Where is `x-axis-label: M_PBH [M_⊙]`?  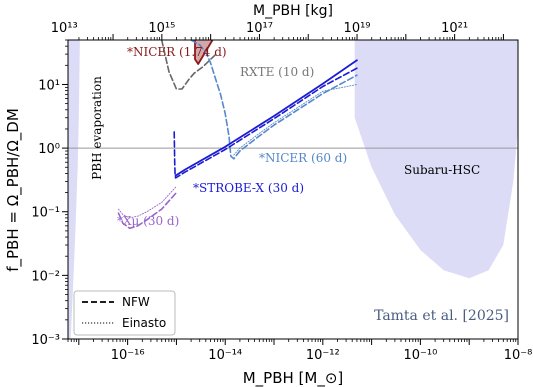
x-axis-label: M_PBH [M_⊙] is located at coordinates (293, 378).